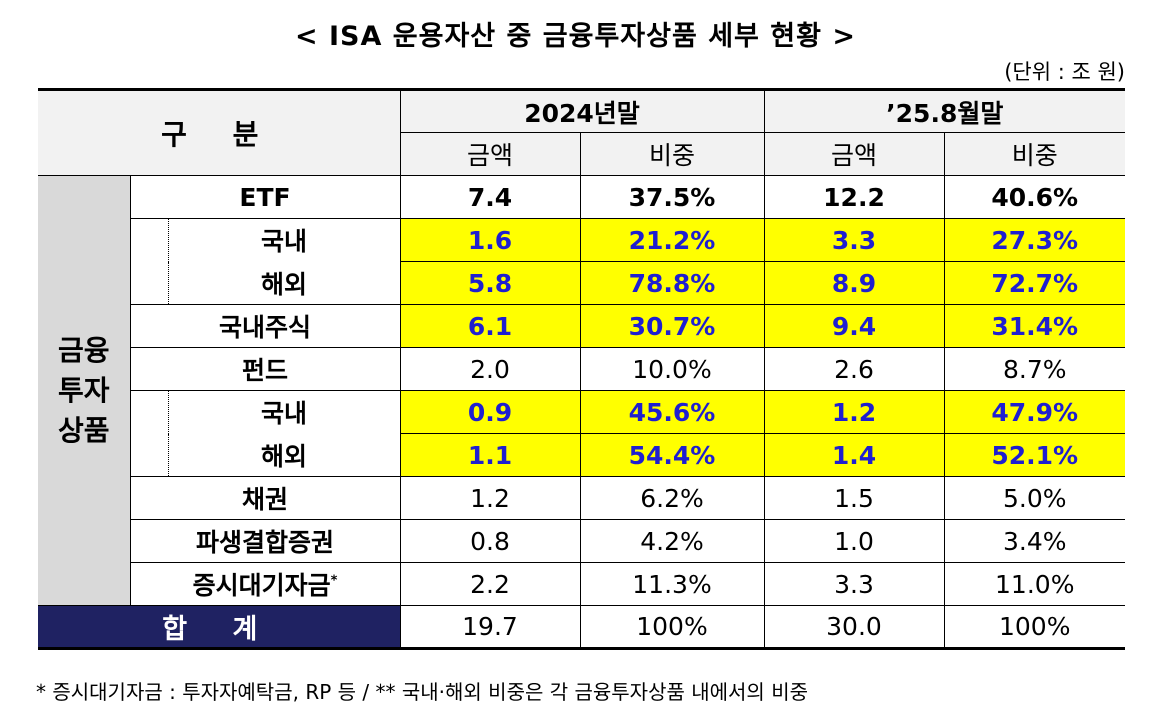 This screenshot has height=720, width=1151. I want to click on cell-amount-2025: 1.0, so click(854, 541).